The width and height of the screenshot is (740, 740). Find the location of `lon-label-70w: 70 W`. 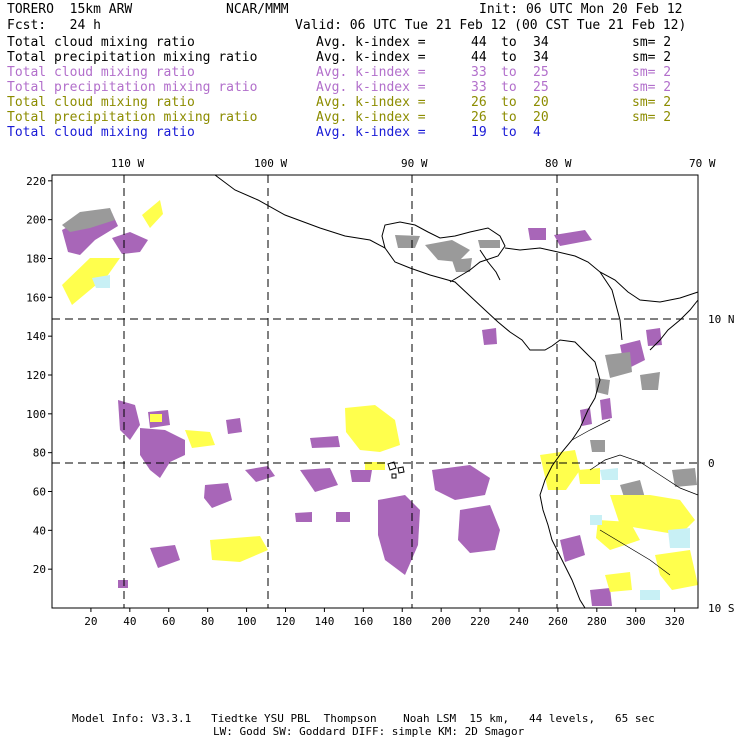

lon-label-70w: 70 W is located at coordinates (702, 163).